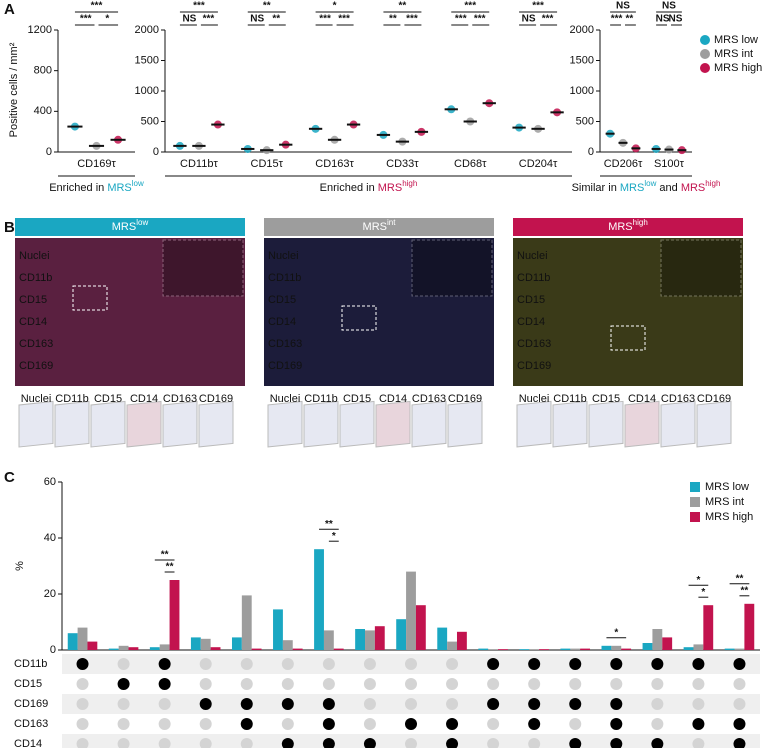 The width and height of the screenshot is (768, 748). What do you see at coordinates (538, 164) in the screenshot?
I see `x-tick-label: CD204τ` at bounding box center [538, 164].